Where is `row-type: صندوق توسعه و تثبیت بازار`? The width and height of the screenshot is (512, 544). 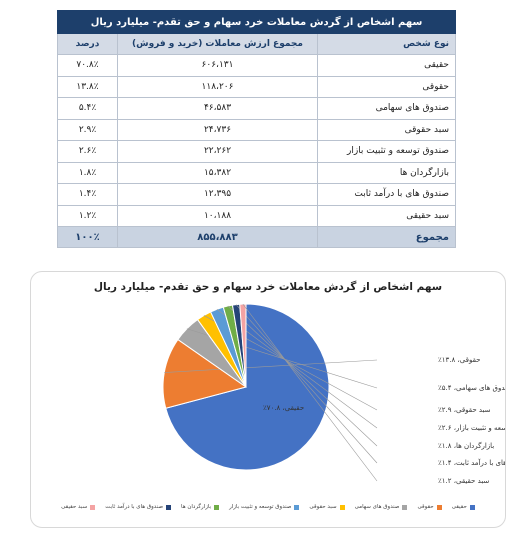 row-type: صندوق توسعه و تثبیت بازار is located at coordinates (386, 151).